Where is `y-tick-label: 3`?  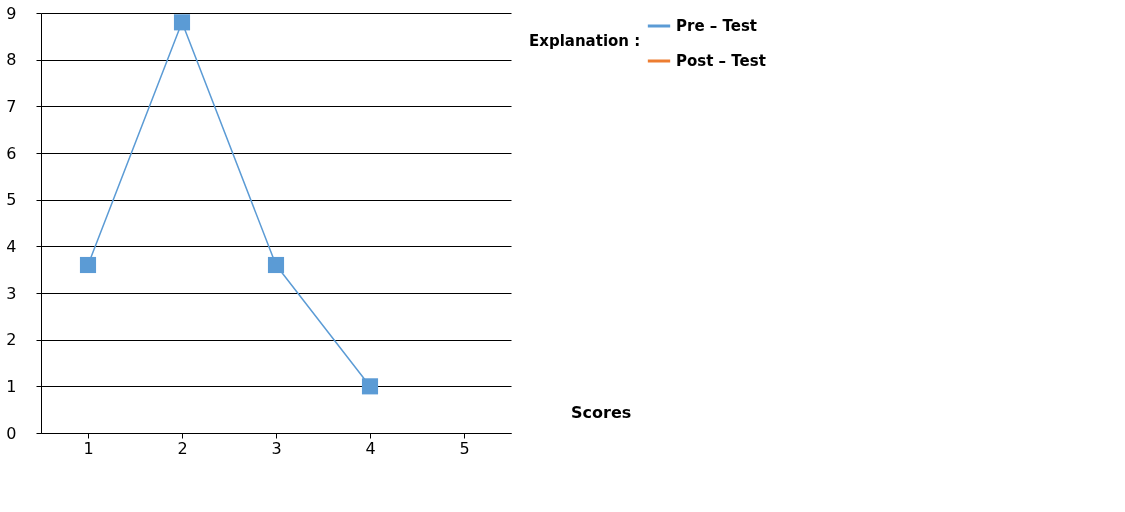
y-tick-label: 3 is located at coordinates (11, 293).